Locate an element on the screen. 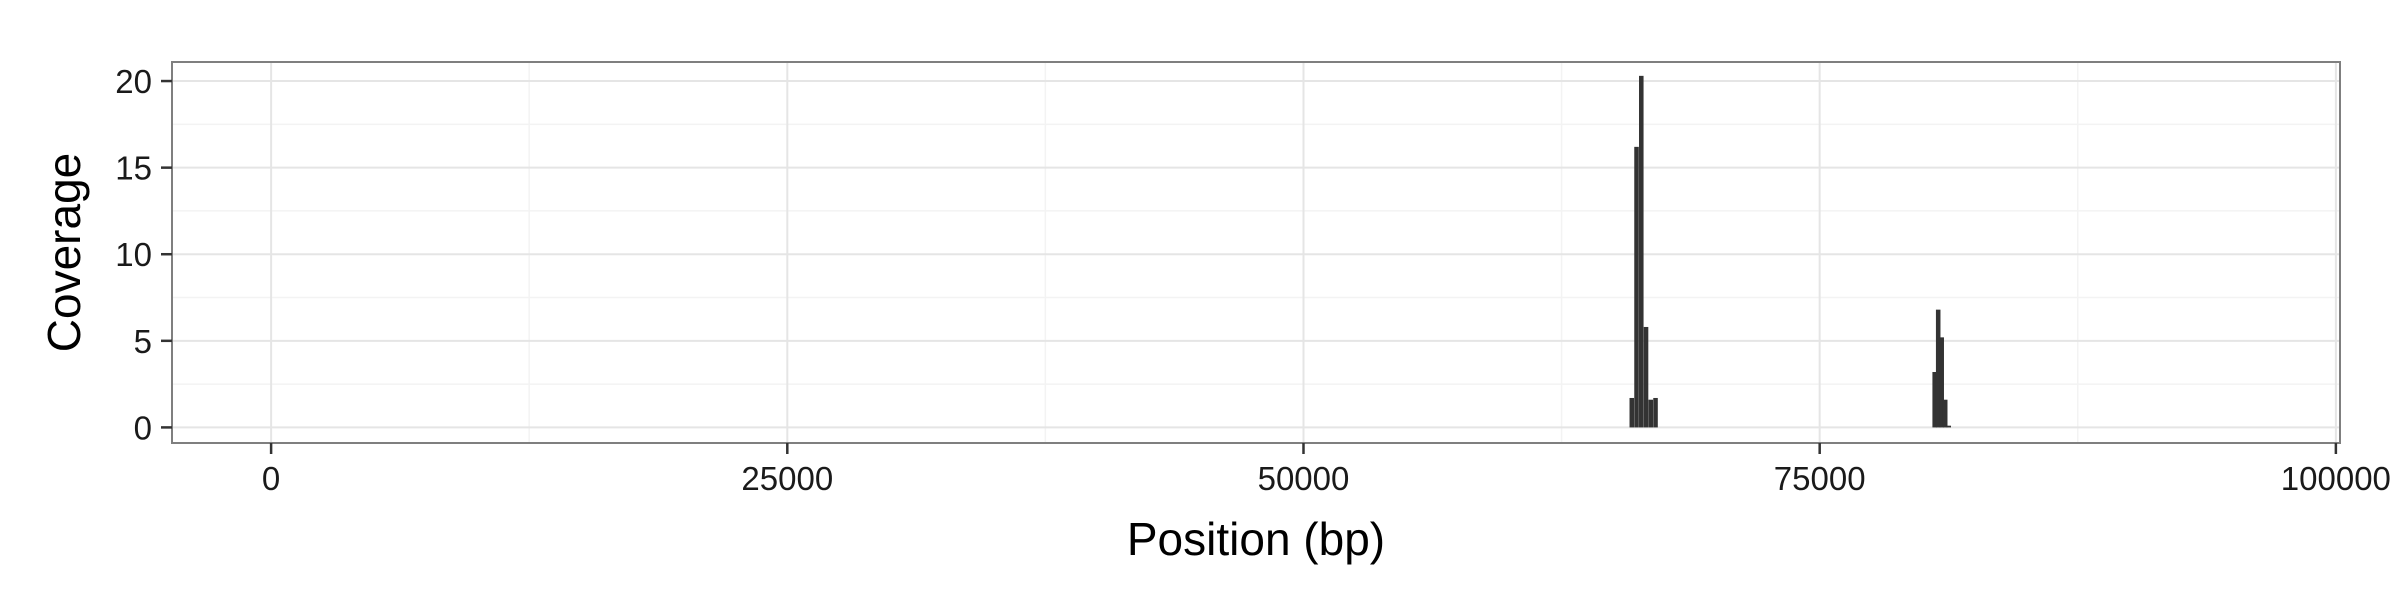  x-tick-label: 50000 is located at coordinates (1304, 478).